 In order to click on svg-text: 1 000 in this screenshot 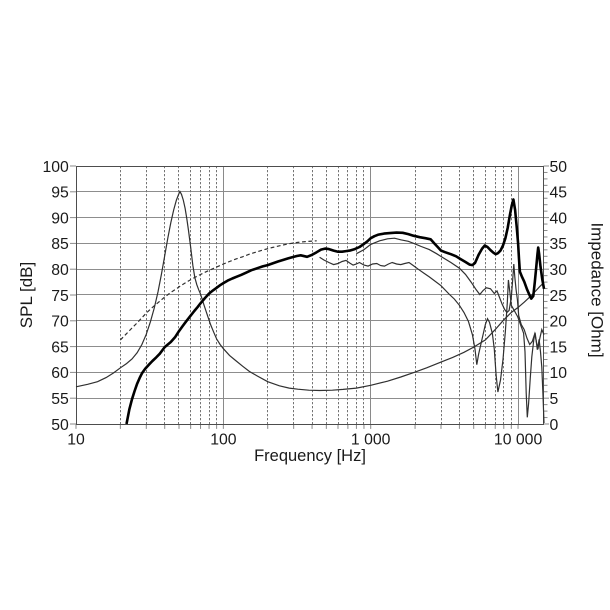, I will do `click(371, 439)`.